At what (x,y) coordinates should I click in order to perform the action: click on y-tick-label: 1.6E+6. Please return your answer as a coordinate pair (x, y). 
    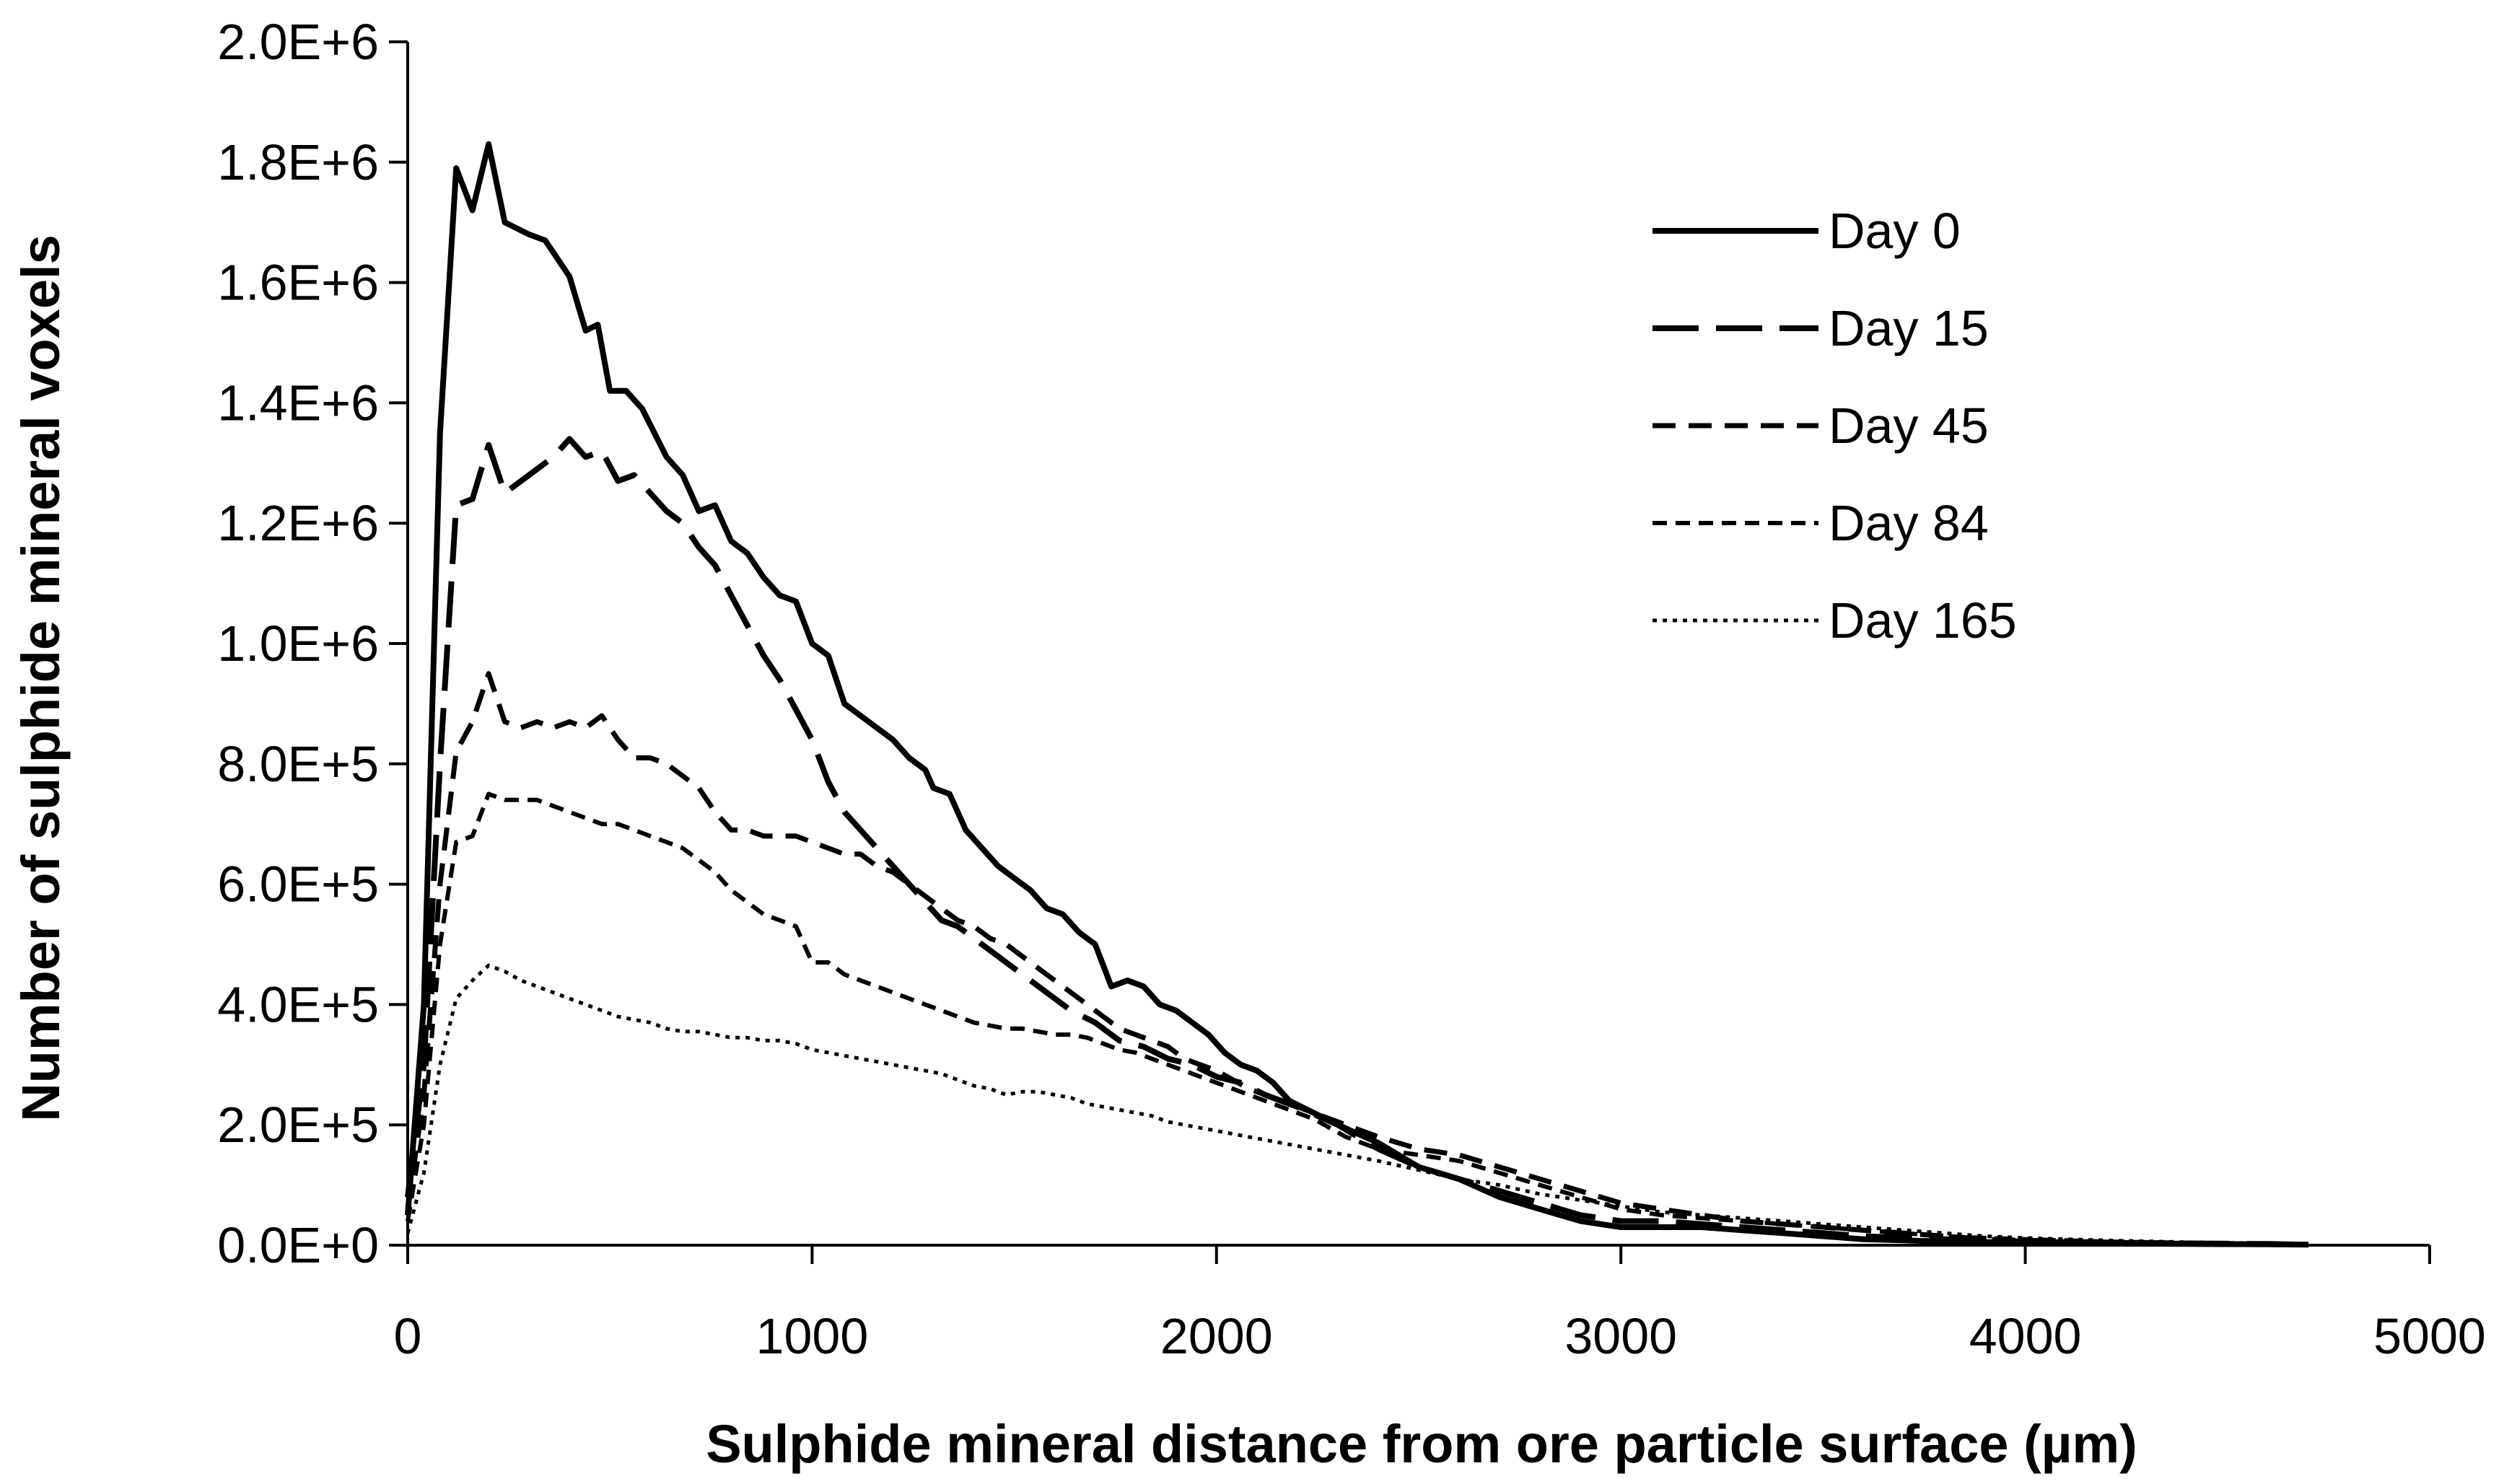
    Looking at the image, I should click on (298, 283).